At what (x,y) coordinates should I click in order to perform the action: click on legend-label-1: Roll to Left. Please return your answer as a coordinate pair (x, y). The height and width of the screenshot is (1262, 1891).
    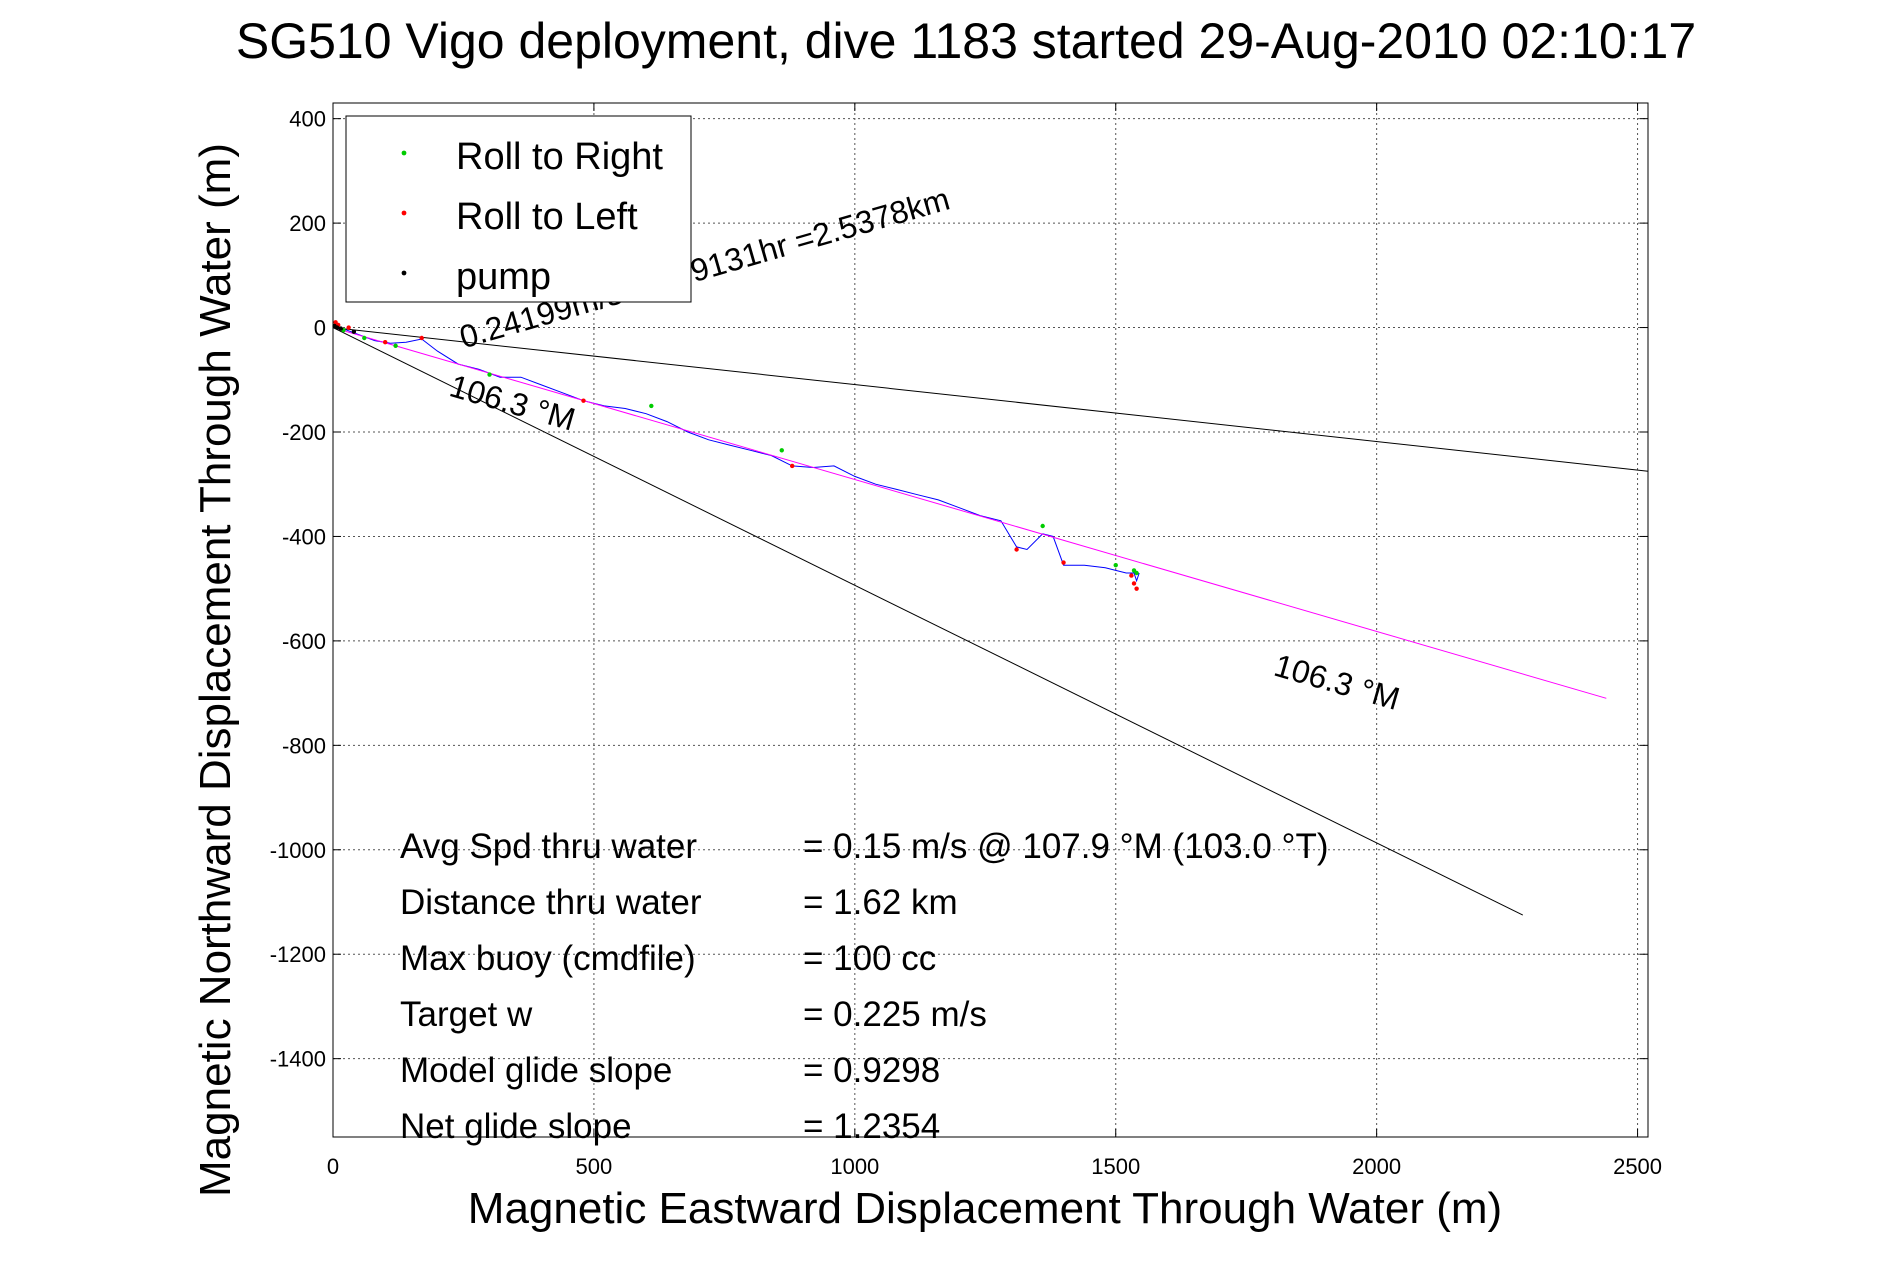
    Looking at the image, I should click on (547, 217).